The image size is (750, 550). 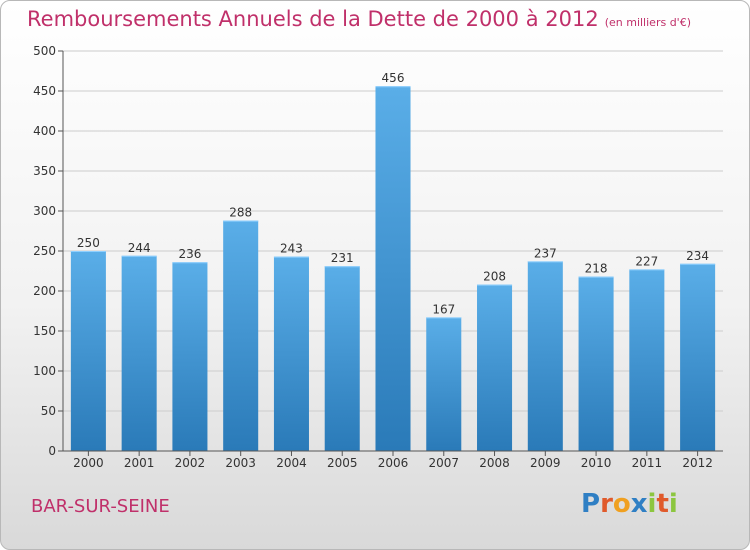 What do you see at coordinates (241, 335) in the screenshot?
I see `bar-2003` at bounding box center [241, 335].